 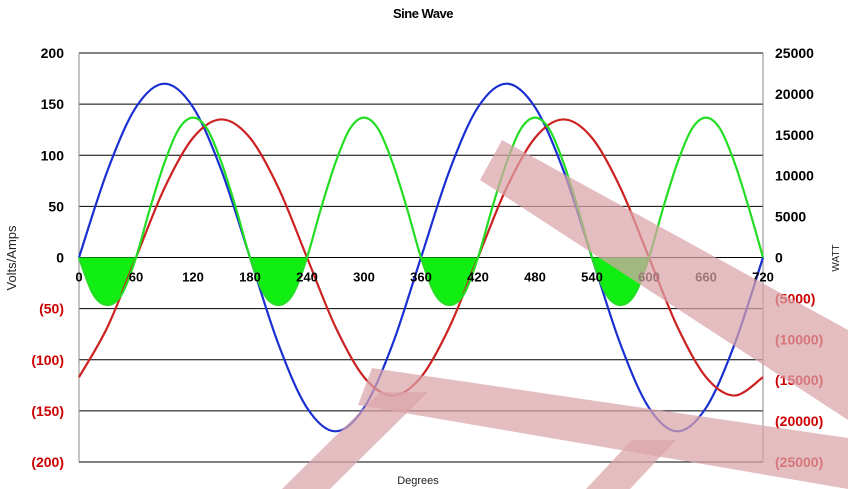 I want to click on y-left-tick-label-4: 0, so click(x=60, y=258).